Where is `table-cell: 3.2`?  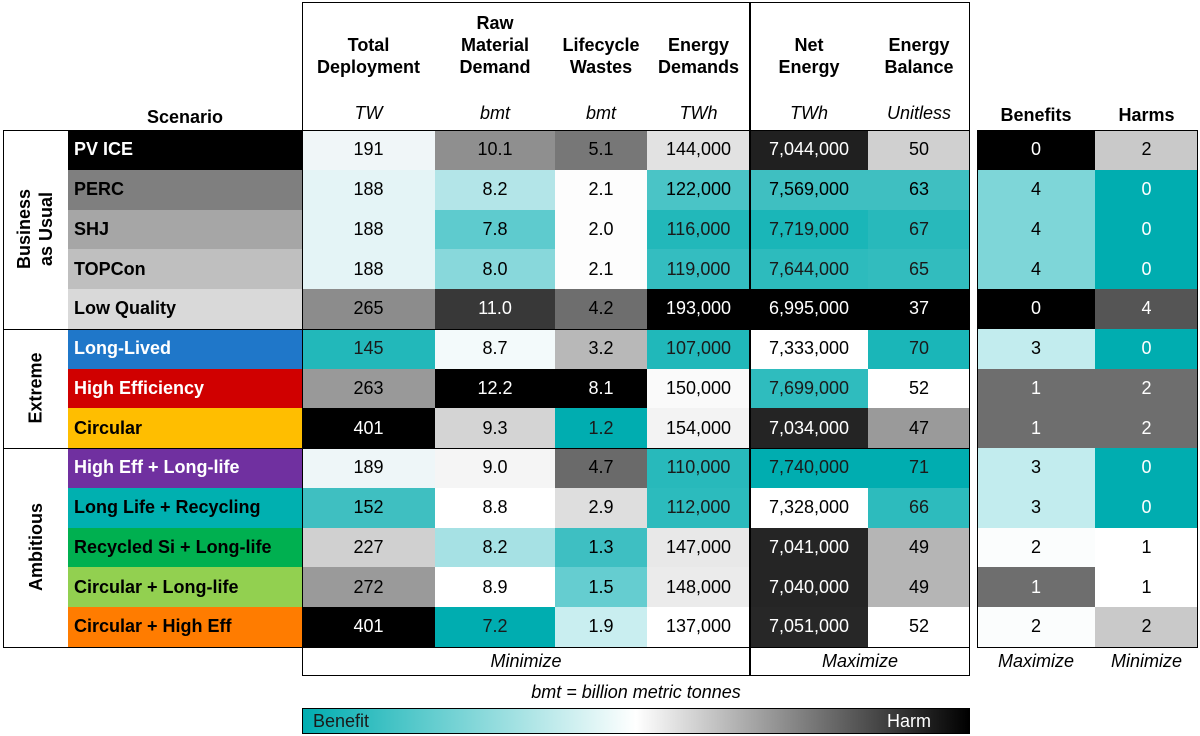 table-cell: 3.2 is located at coordinates (601, 348).